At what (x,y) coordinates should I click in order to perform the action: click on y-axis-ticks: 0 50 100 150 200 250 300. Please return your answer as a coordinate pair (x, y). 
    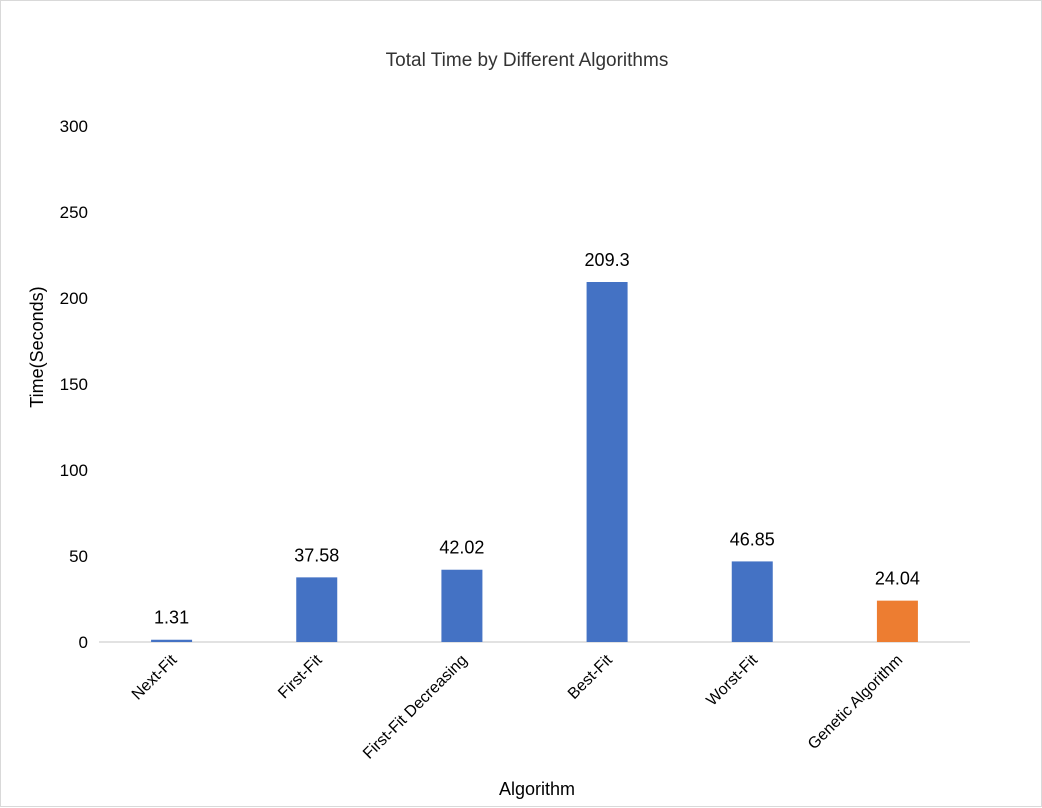
    Looking at the image, I should click on (74, 384).